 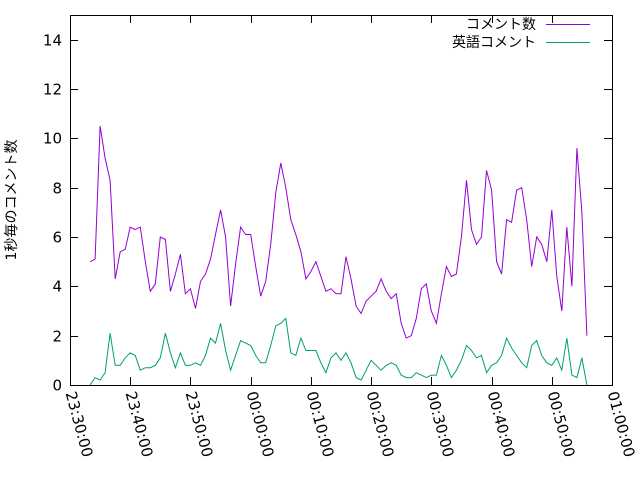 What do you see at coordinates (12, 200) in the screenshot?
I see `y-axis-label: 1秒毎のコメント数` at bounding box center [12, 200].